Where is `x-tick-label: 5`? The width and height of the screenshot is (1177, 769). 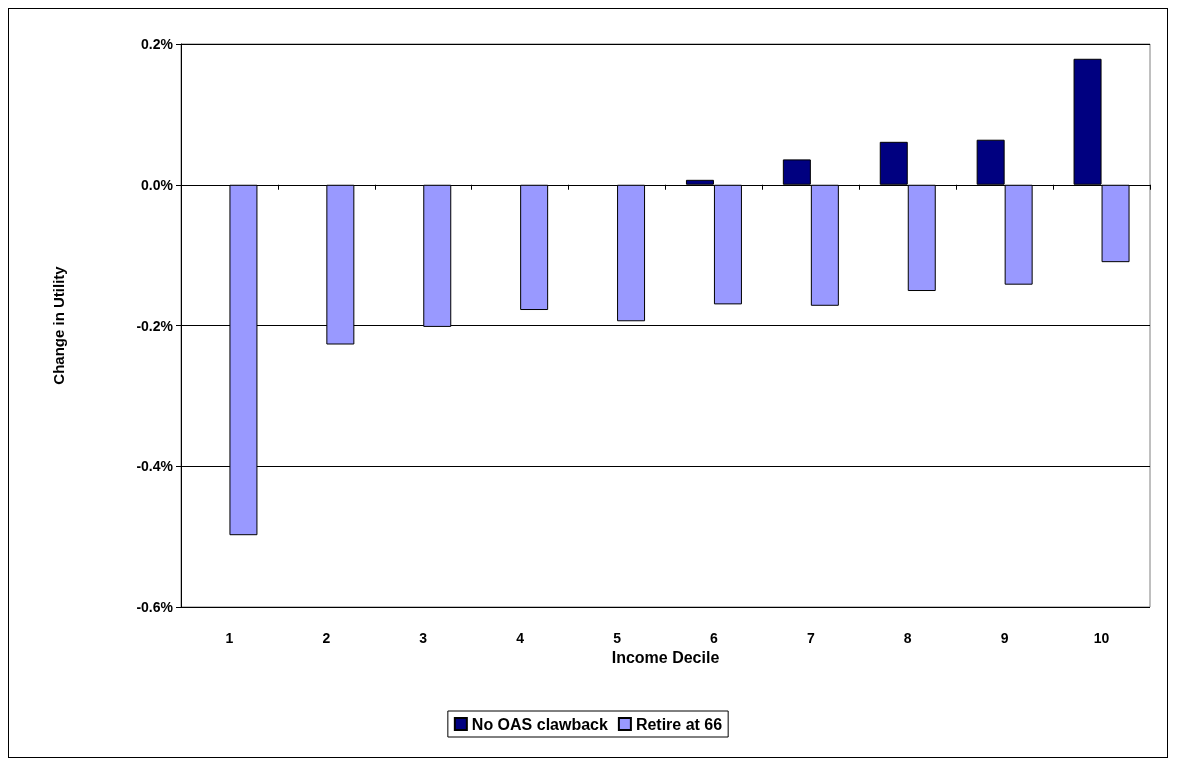
x-tick-label: 5 is located at coordinates (617, 638).